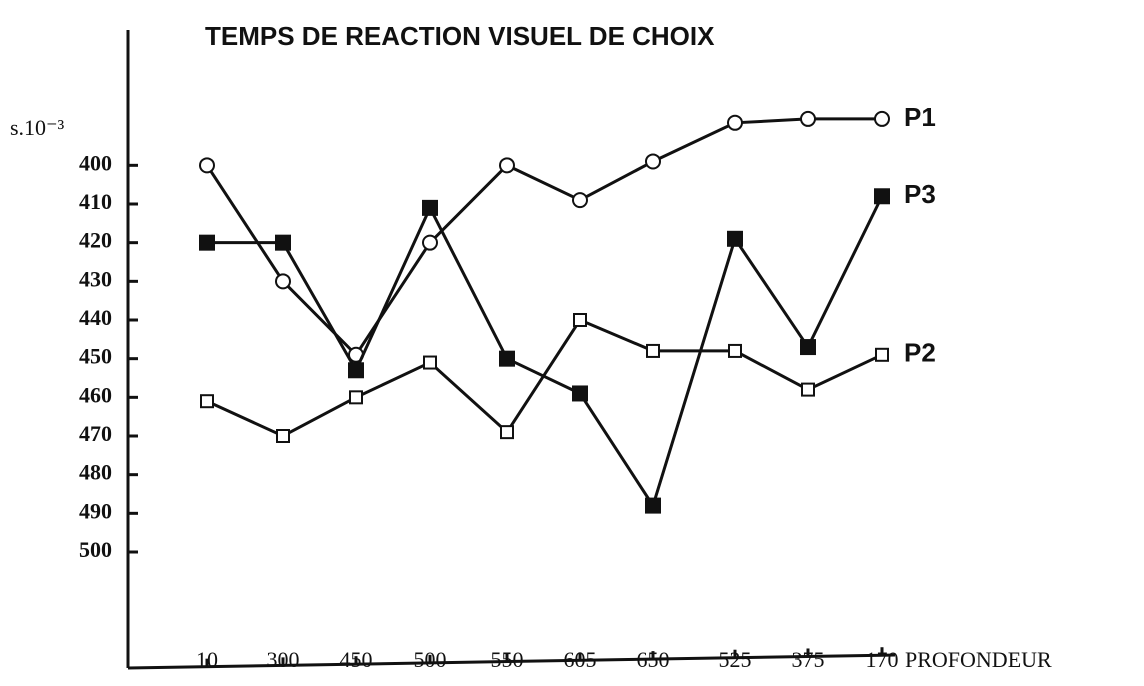  I want to click on series-label: P2, so click(920, 353).